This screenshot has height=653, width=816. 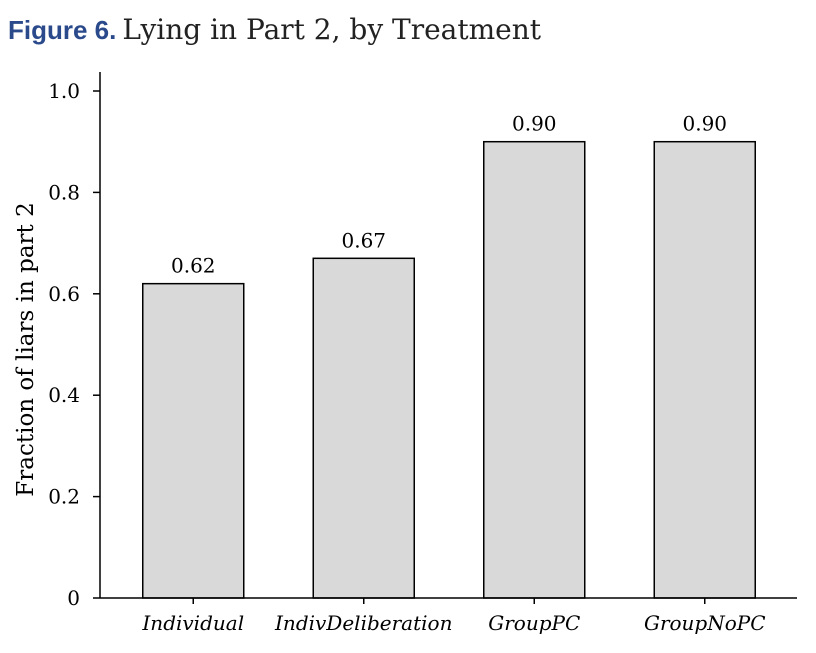 What do you see at coordinates (193, 266) in the screenshot?
I see `bar-value-label: 0.62` at bounding box center [193, 266].